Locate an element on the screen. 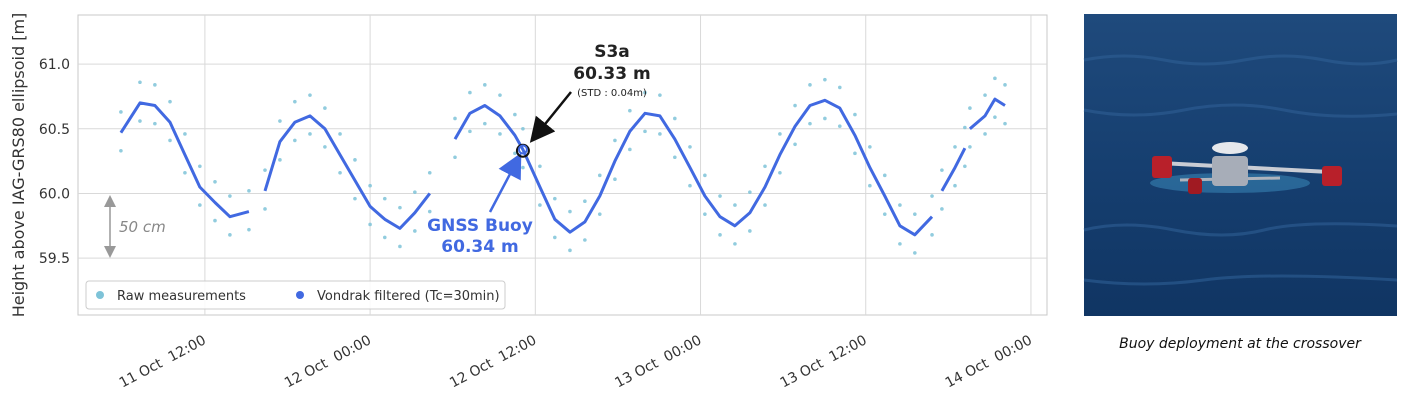 The height and width of the screenshot is (396, 1409). photo-float-left is located at coordinates (1162, 167).